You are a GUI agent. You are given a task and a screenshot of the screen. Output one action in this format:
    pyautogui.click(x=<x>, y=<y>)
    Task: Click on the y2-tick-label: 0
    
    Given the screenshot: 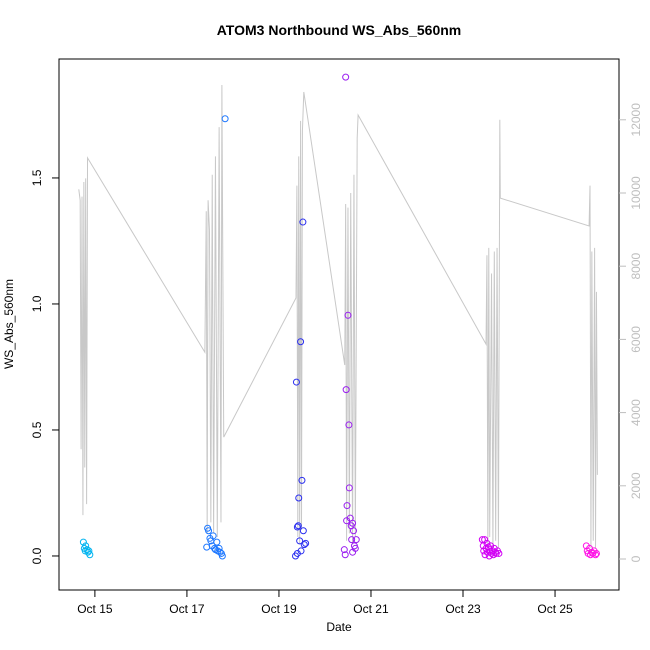 What is the action you would take?
    pyautogui.click(x=636, y=558)
    